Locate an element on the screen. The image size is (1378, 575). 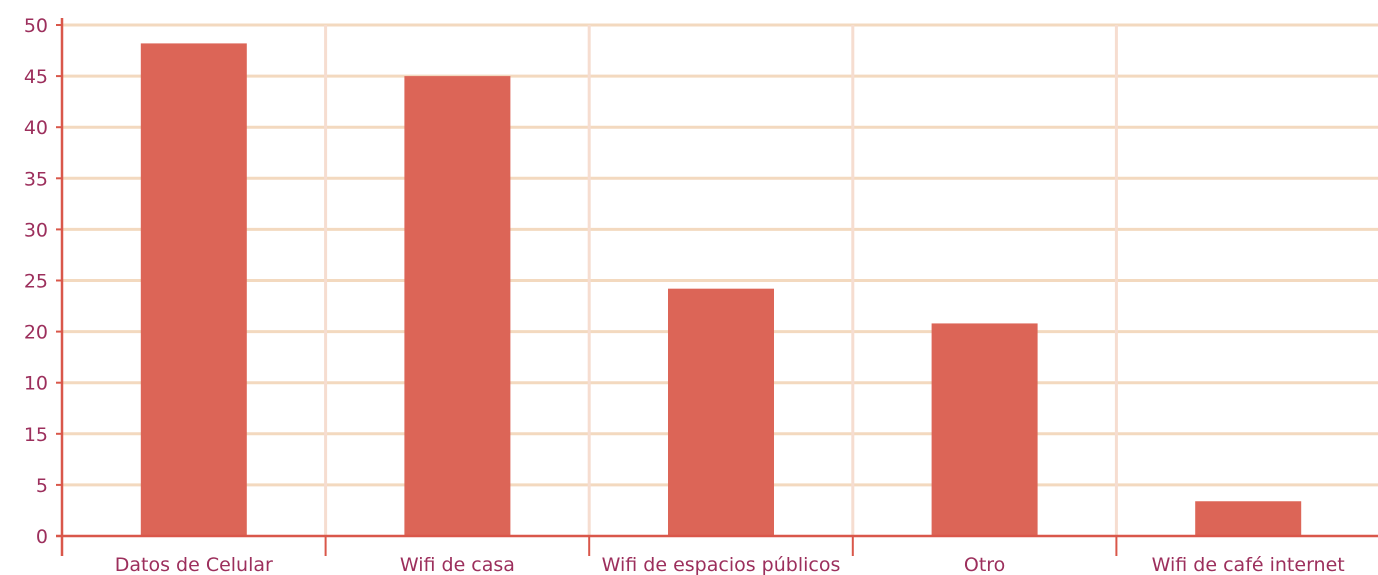
y-tick-label: 25 is located at coordinates (36, 282).